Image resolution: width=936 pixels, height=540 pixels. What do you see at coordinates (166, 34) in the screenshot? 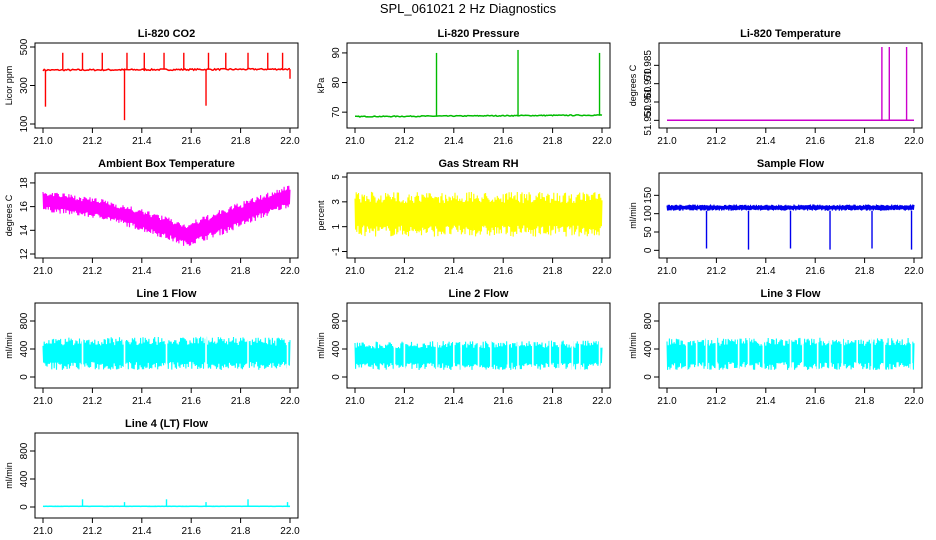
I see `chart-title: Li-820 CO2` at bounding box center [166, 34].